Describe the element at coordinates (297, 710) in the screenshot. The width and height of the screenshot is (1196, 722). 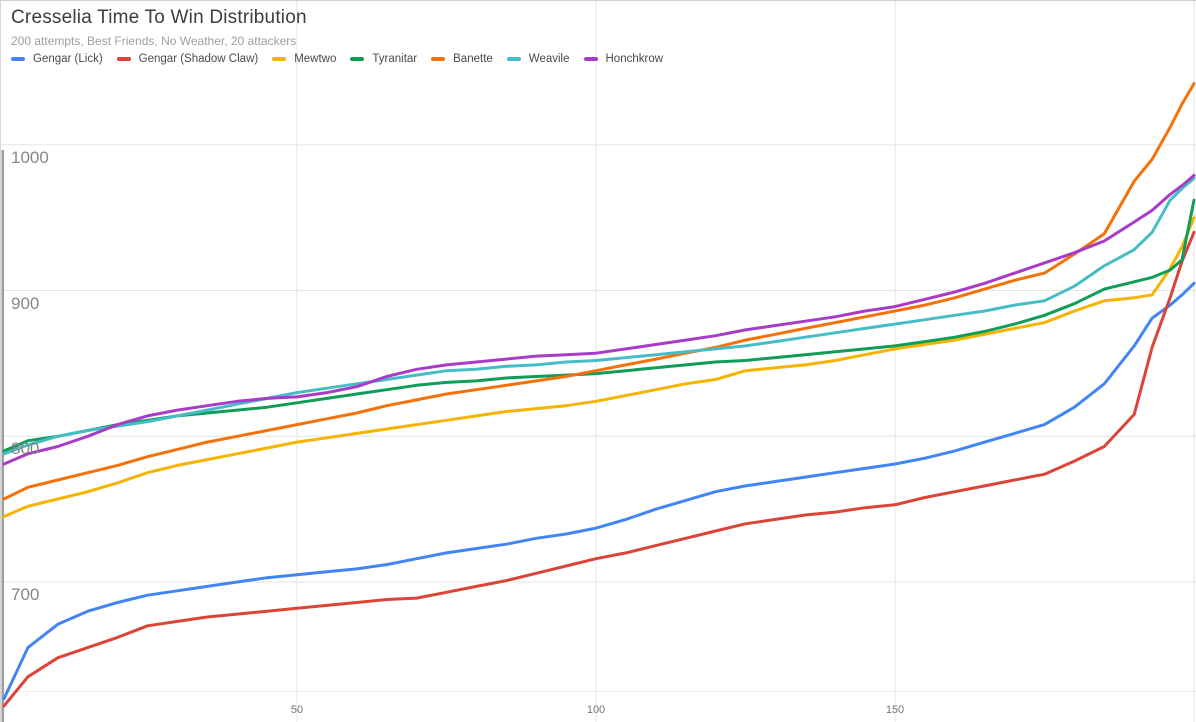
I see `x-axis-label-50: 50` at that location.